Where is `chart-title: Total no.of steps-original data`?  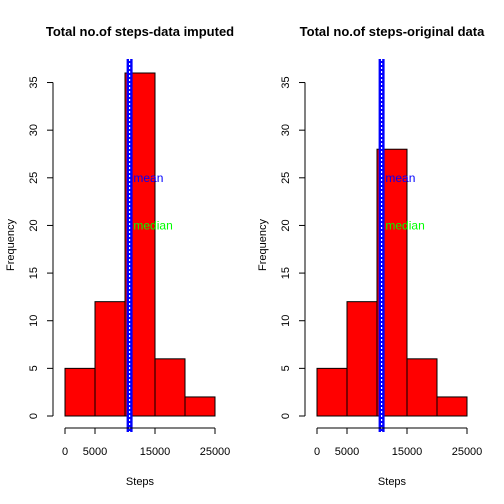
chart-title: Total no.of steps-original data is located at coordinates (392, 31).